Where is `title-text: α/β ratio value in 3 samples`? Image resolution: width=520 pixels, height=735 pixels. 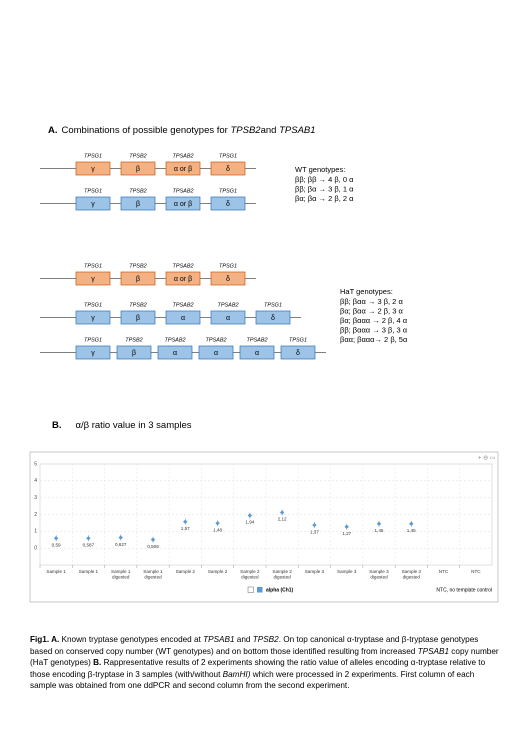
title-text: α/β ratio value in 3 samples is located at coordinates (134, 425).